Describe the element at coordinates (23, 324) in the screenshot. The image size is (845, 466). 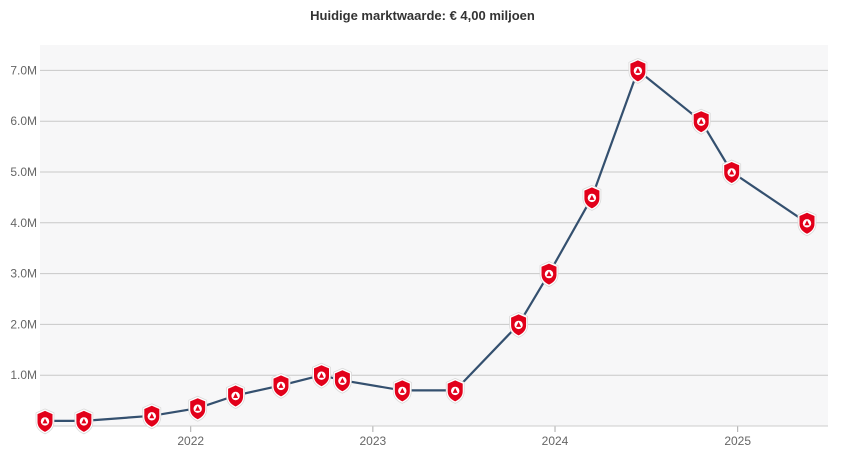
I see `y-tick-label: 2.0M` at that location.